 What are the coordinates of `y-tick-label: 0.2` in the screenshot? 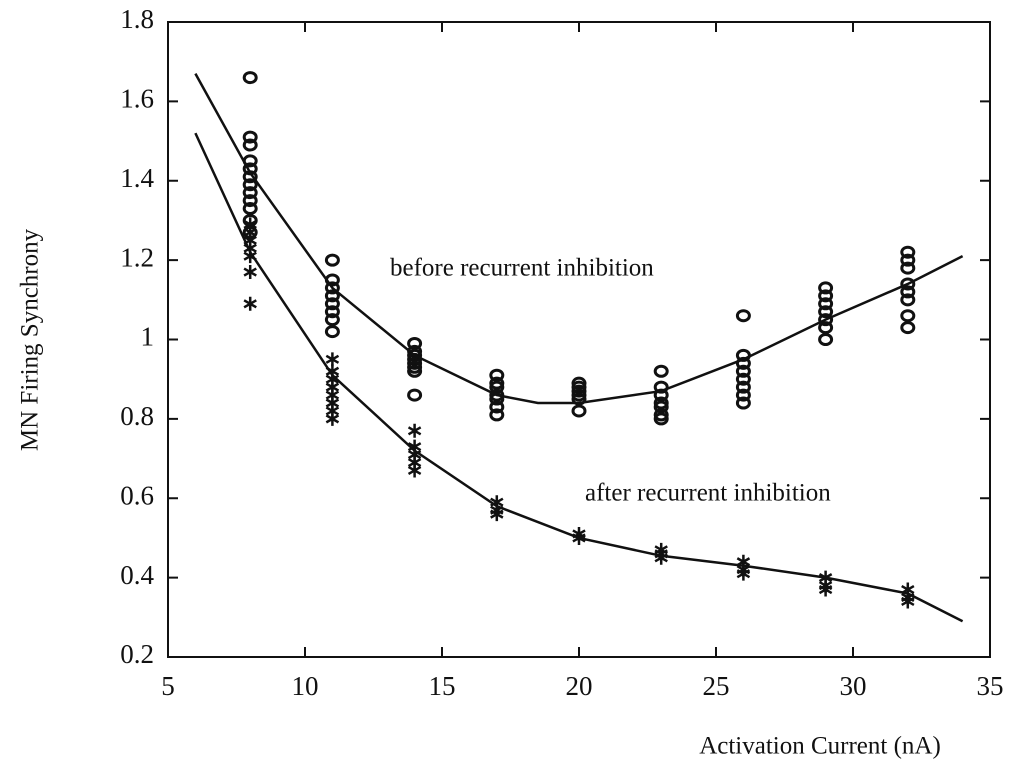 It's located at (137, 654).